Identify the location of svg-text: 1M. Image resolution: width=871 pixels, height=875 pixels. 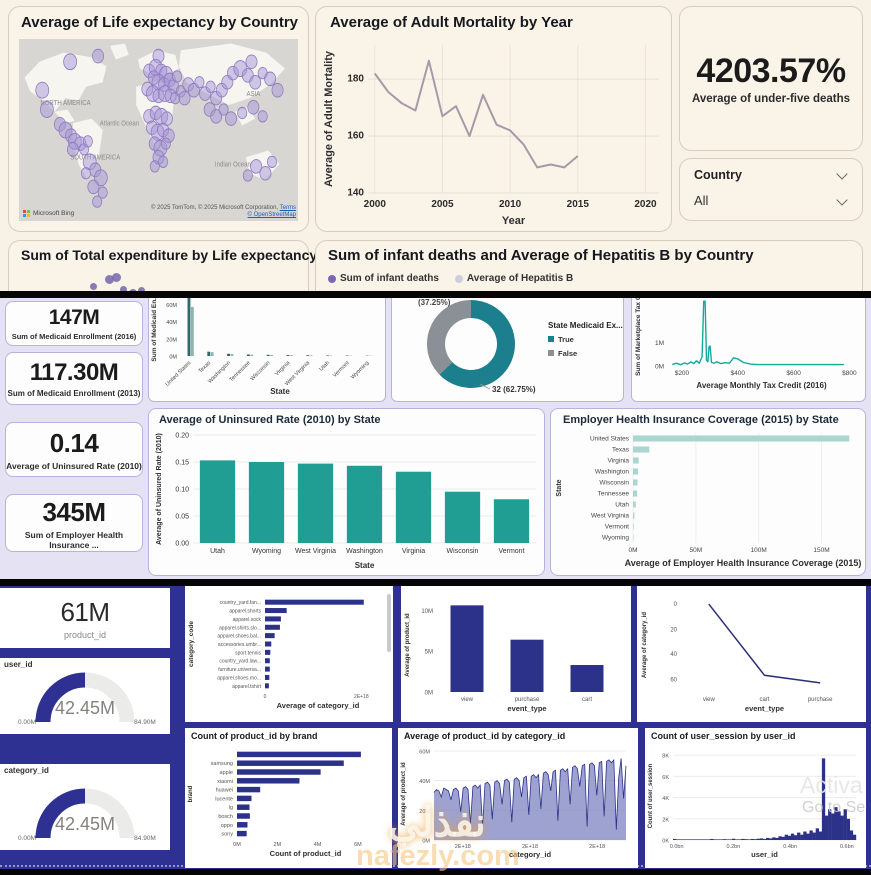
(659, 343).